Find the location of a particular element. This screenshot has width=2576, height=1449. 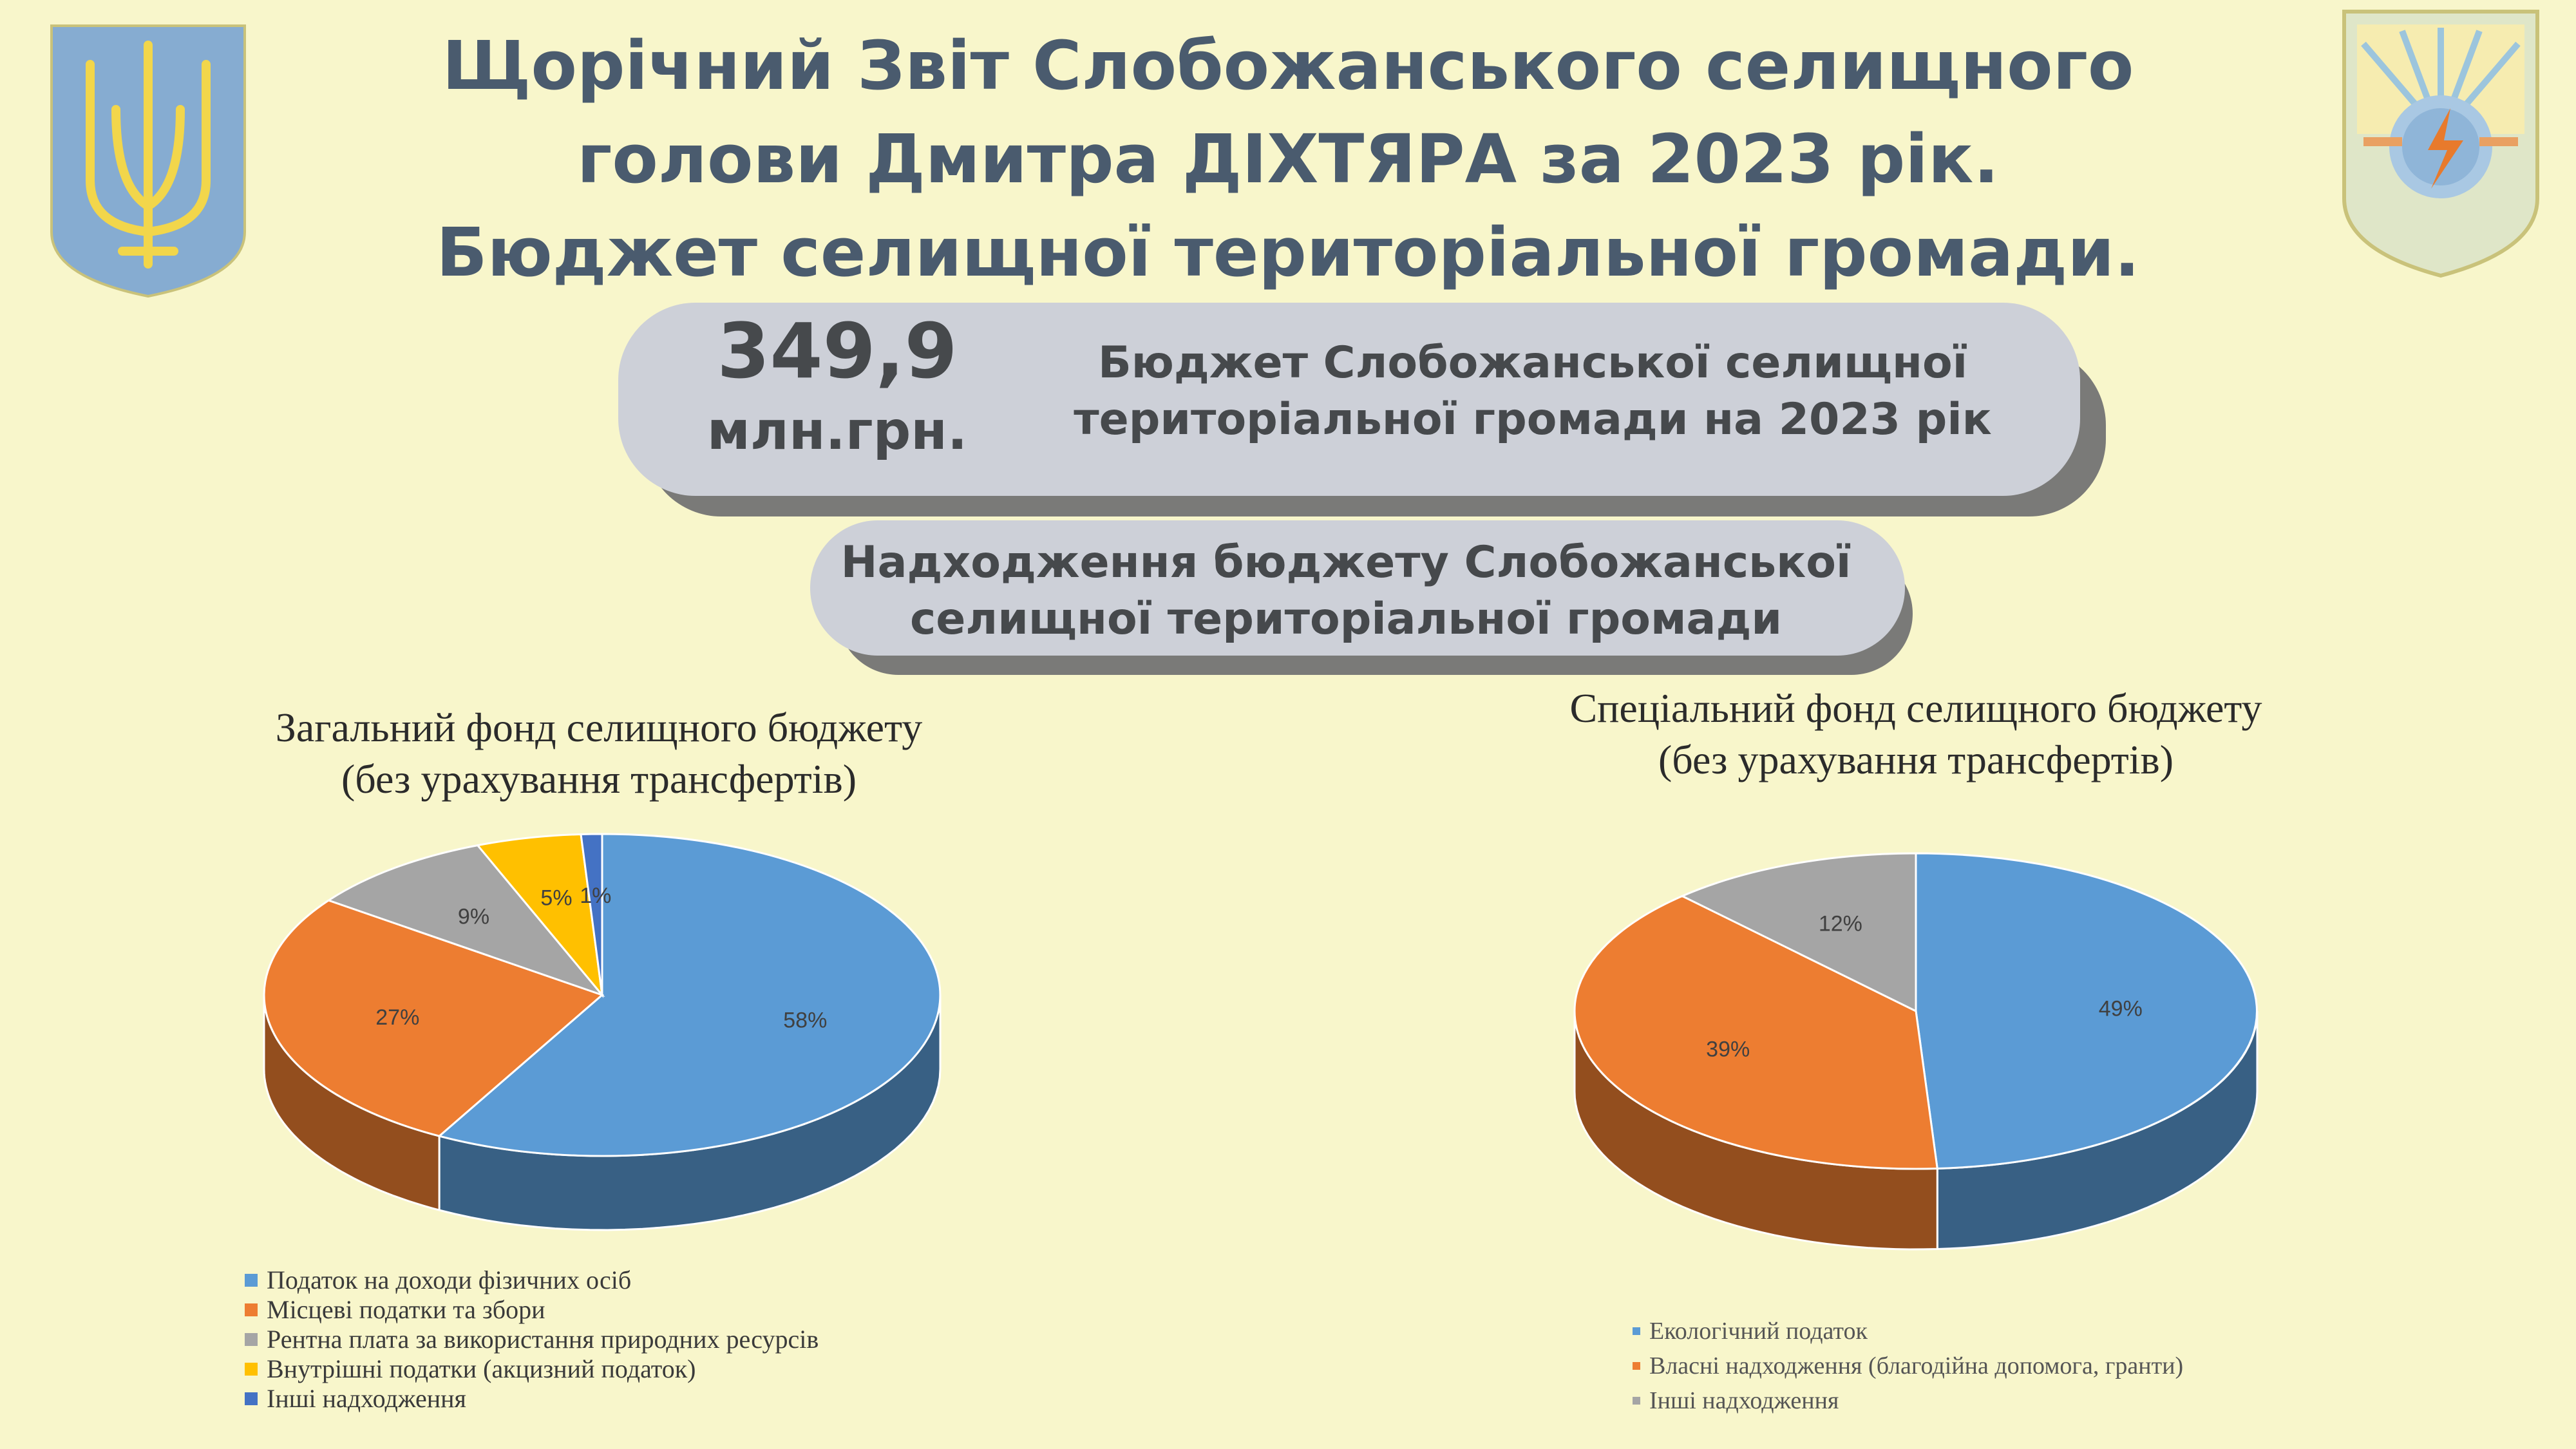

budget-pill is located at coordinates (1349, 399).